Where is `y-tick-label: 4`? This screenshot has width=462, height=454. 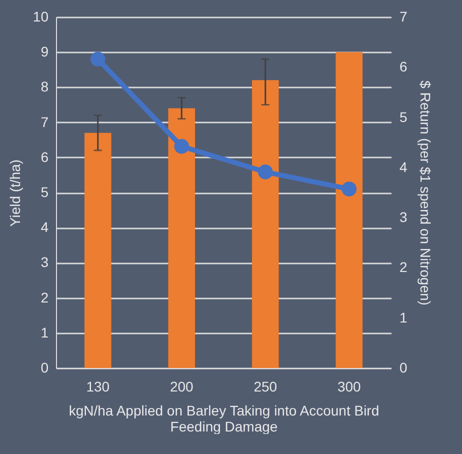
y-tick-label: 4 is located at coordinates (44, 227).